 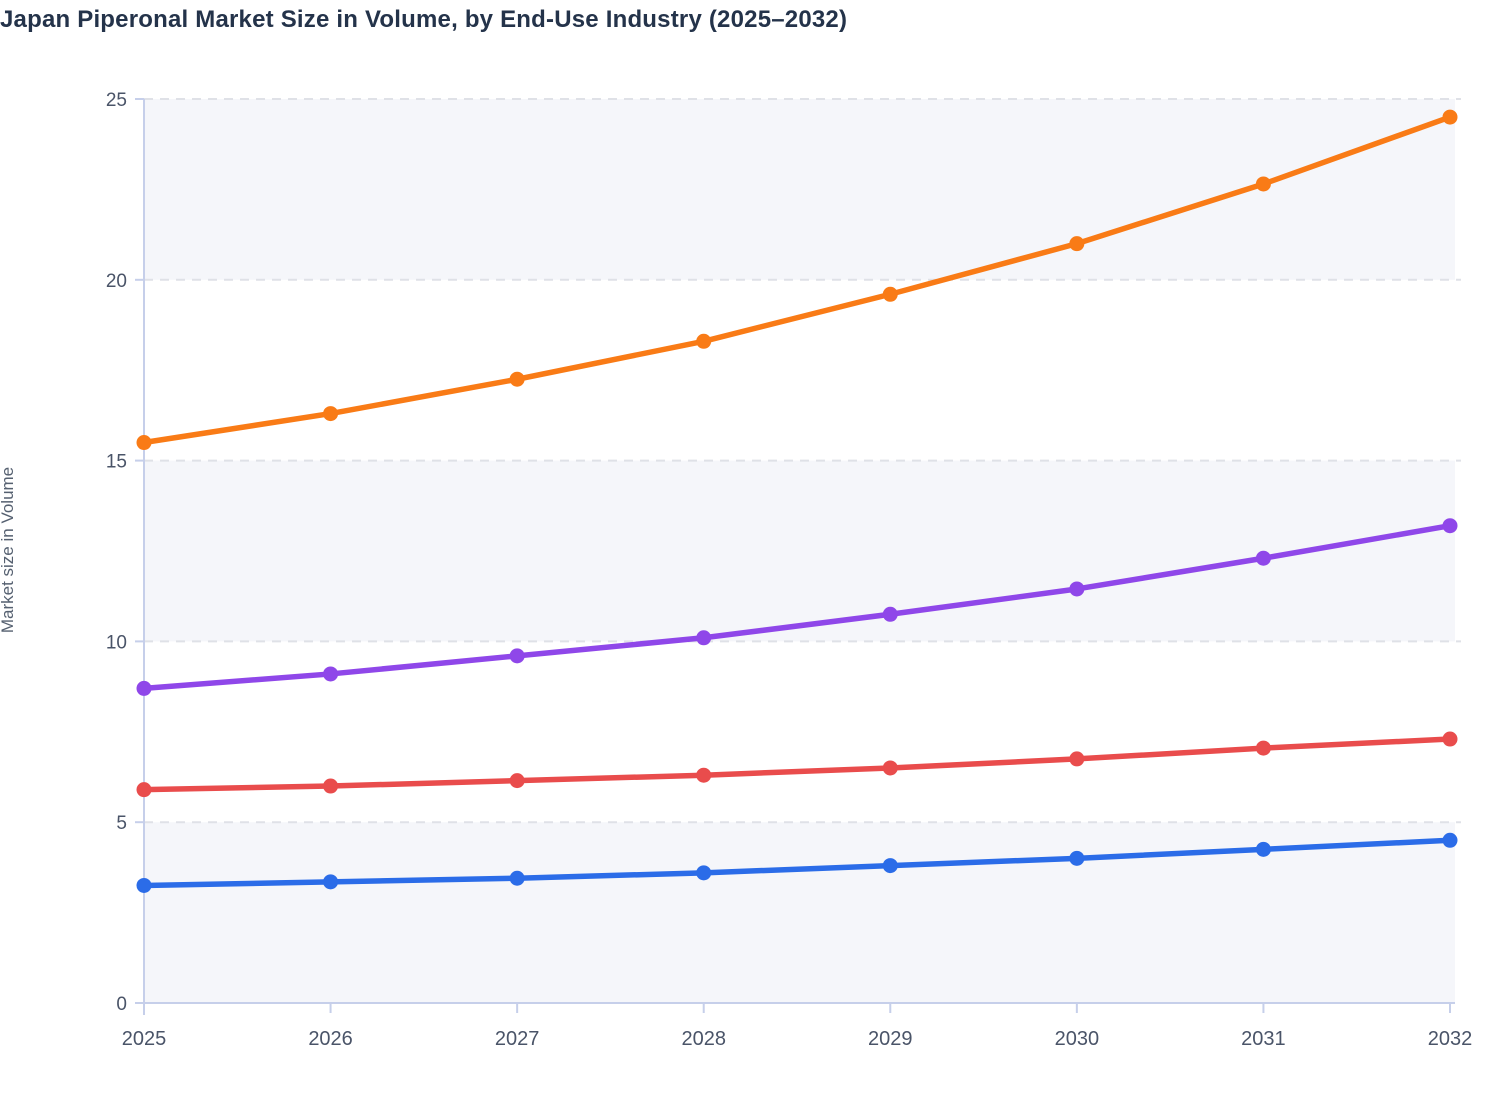 I want to click on series-line-purple-series, so click(x=797, y=607).